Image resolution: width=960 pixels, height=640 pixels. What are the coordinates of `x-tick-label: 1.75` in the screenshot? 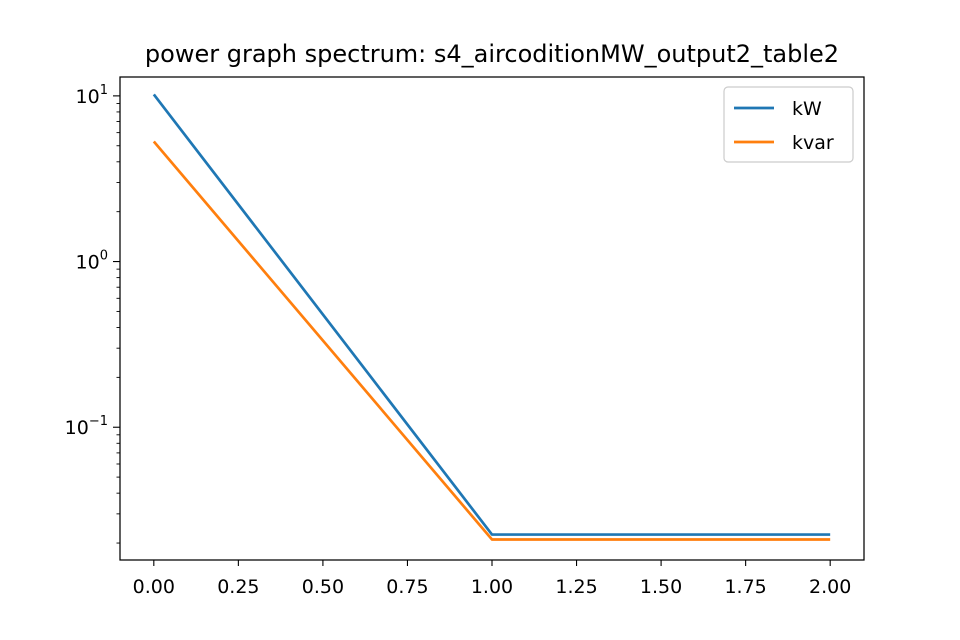 It's located at (745, 587).